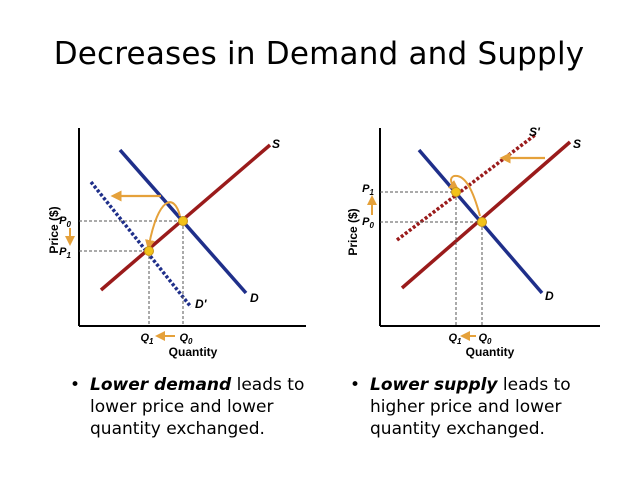 This screenshot has width=638, height=479. Describe the element at coordinates (434, 385) in the screenshot. I see `caption-emphasis: Lower supply` at that location.